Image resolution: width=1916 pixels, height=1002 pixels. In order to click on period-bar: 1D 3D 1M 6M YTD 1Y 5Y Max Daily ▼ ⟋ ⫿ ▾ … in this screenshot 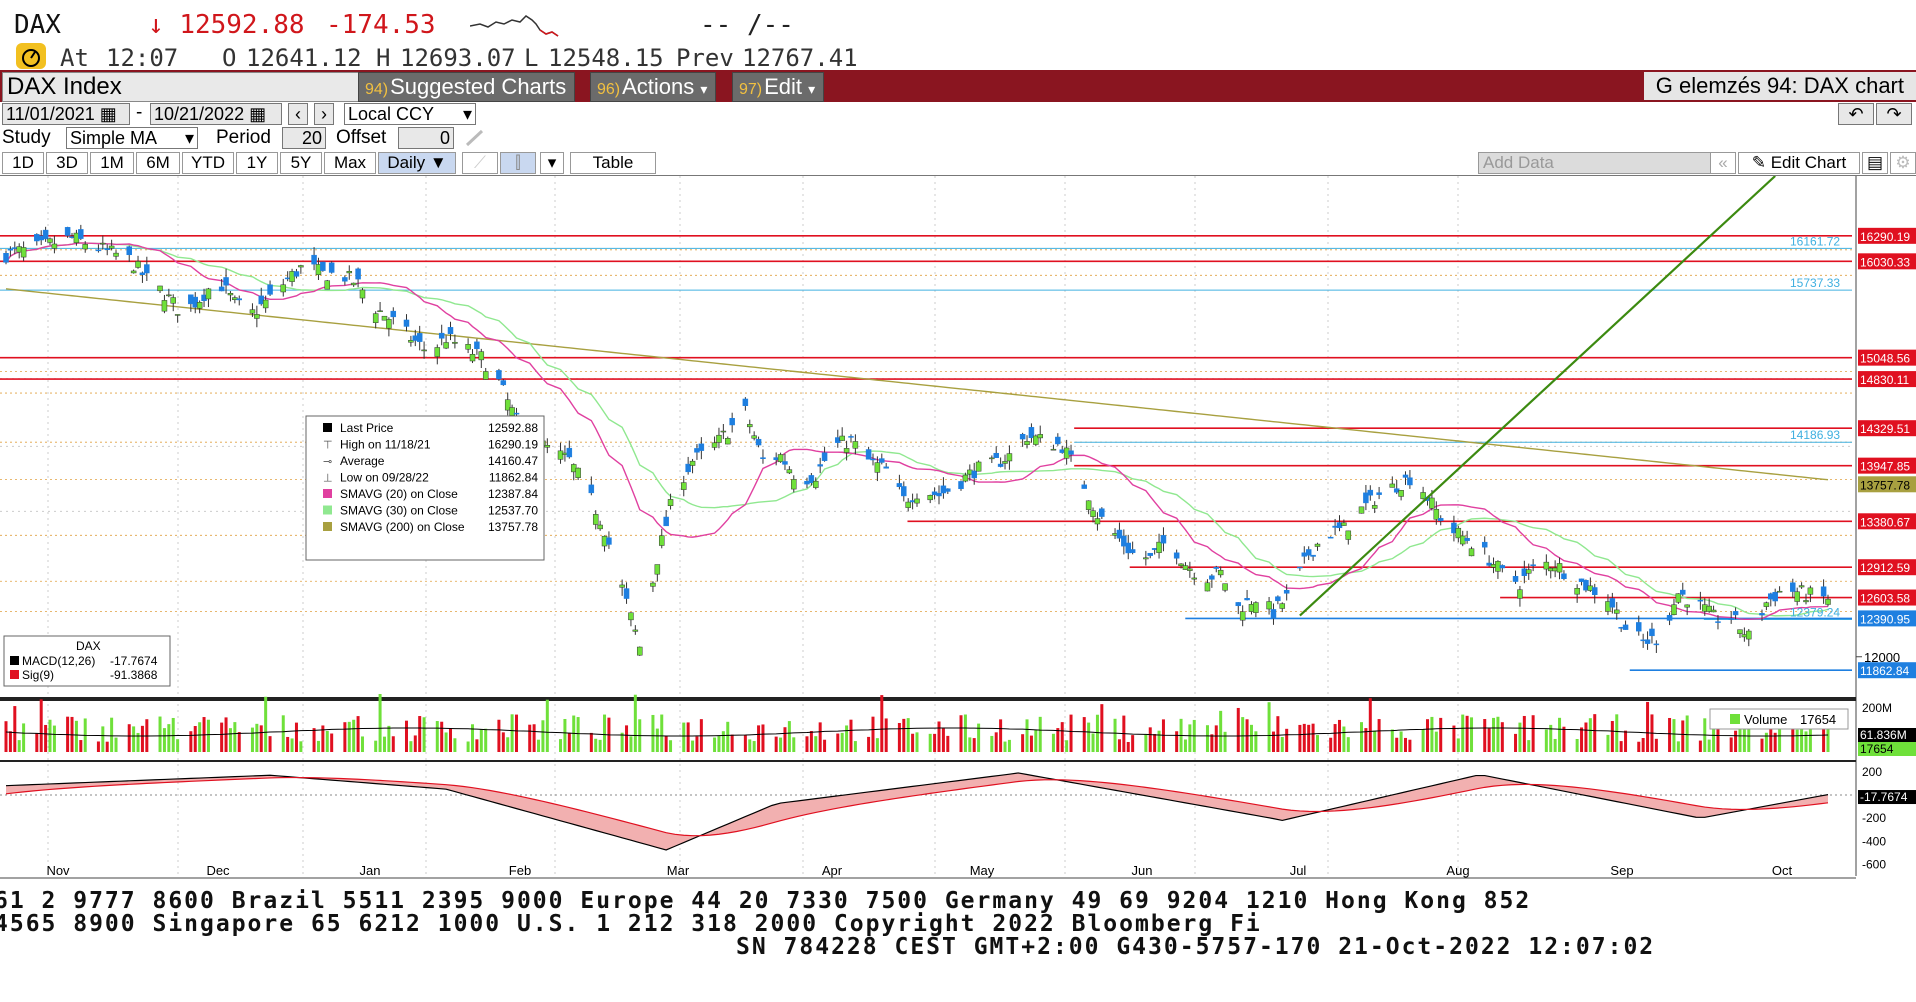, I will do `click(958, 163)`.